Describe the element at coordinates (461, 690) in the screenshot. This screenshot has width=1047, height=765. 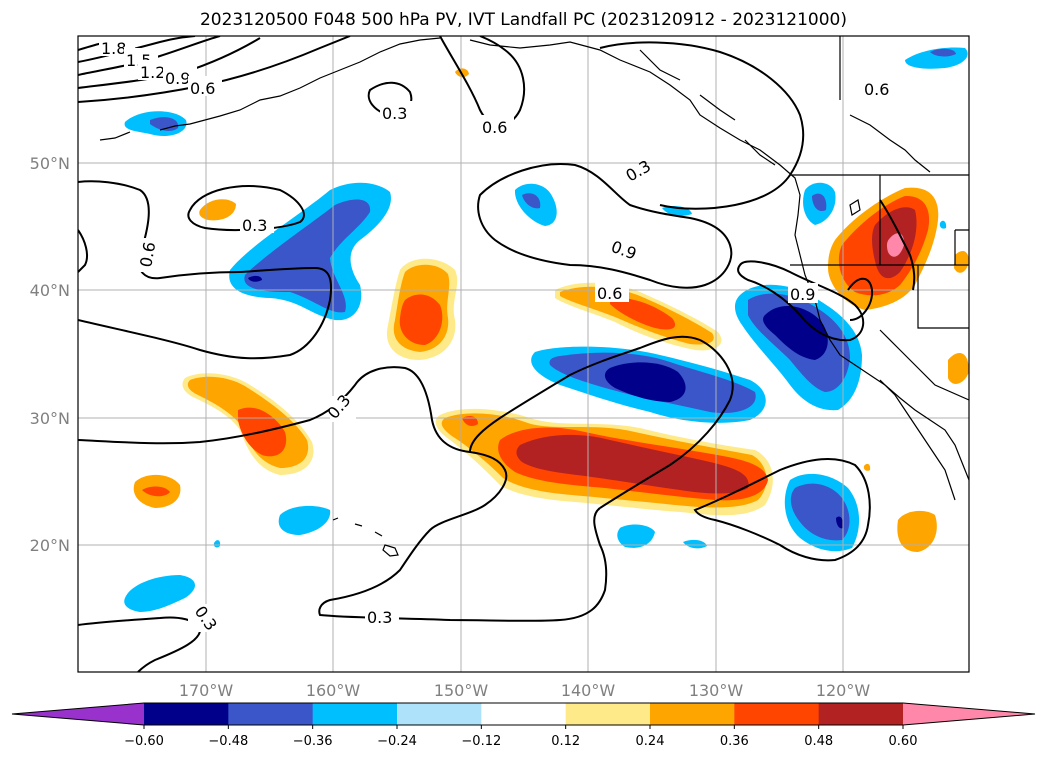
I see `lon-label: 150°W` at that location.